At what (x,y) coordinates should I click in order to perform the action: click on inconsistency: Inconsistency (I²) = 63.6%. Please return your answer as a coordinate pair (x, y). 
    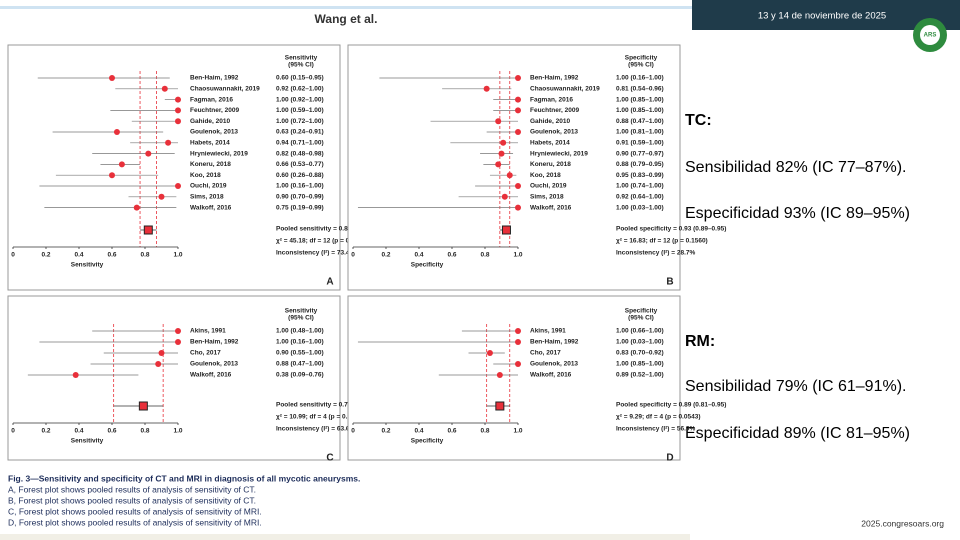
    Looking at the image, I should click on (316, 429).